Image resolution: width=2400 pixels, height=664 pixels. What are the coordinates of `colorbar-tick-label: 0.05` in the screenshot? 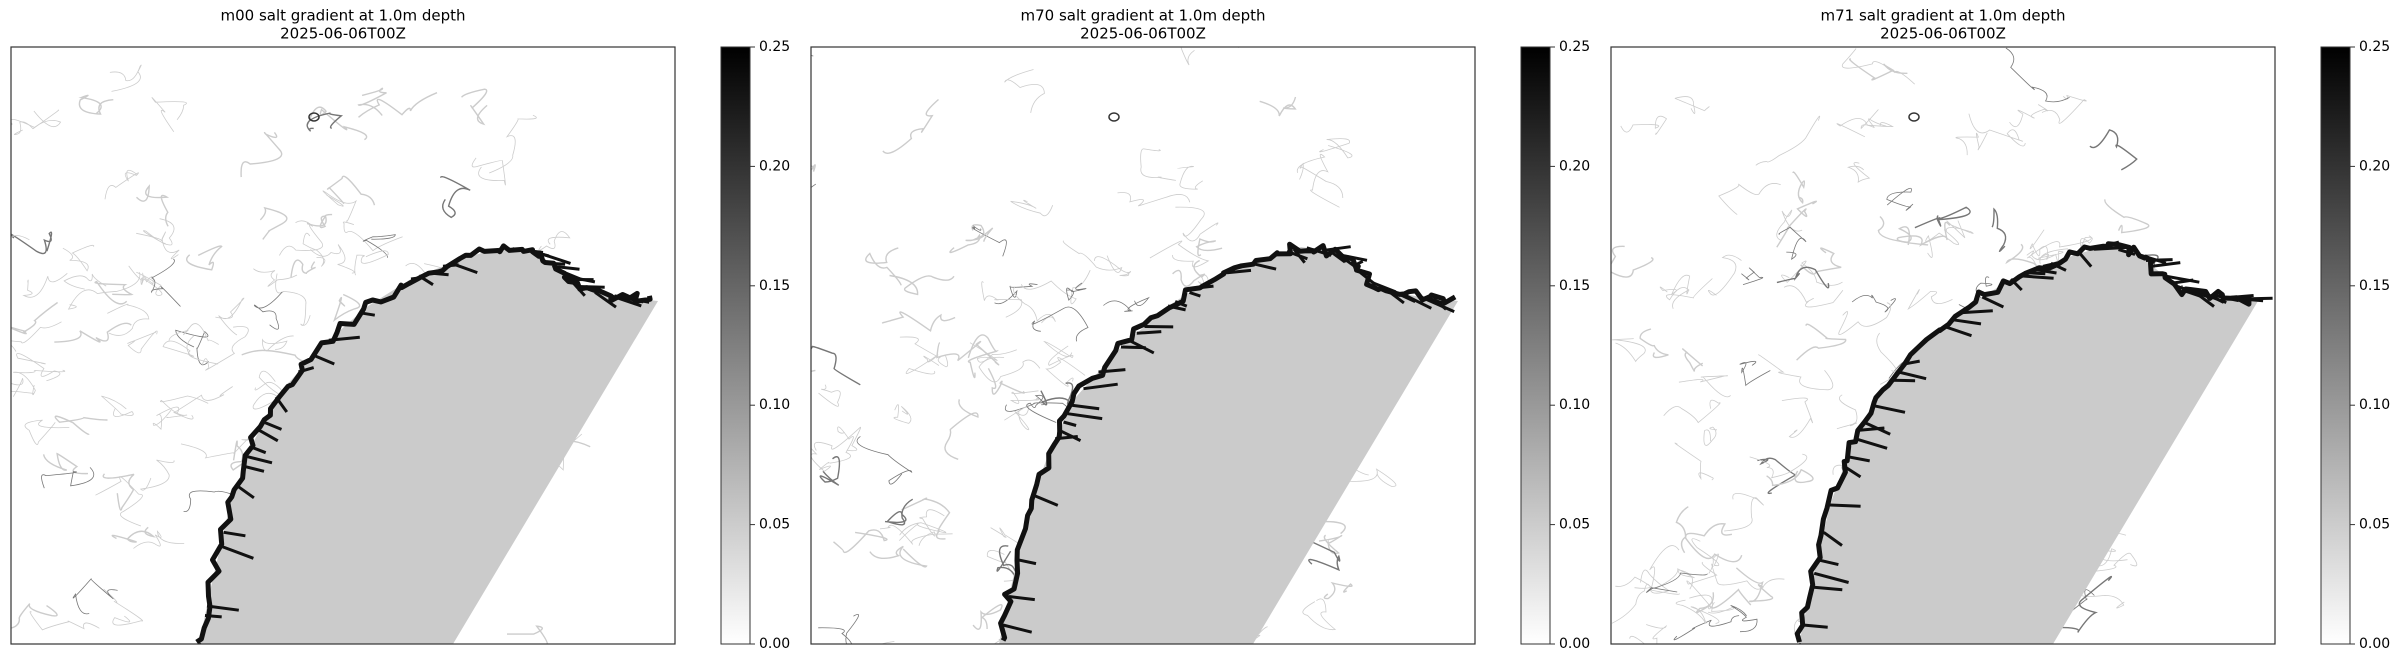 It's located at (2374, 525).